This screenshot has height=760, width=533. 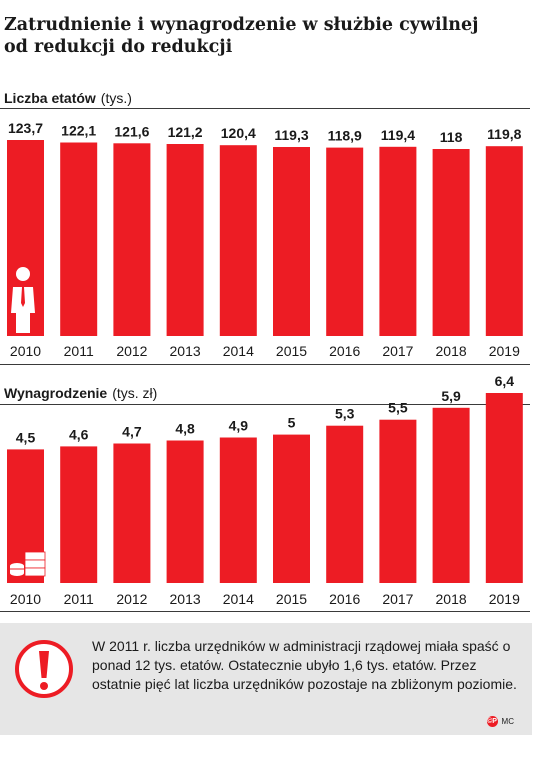 I want to click on salary-bar-2011, so click(x=79, y=514).